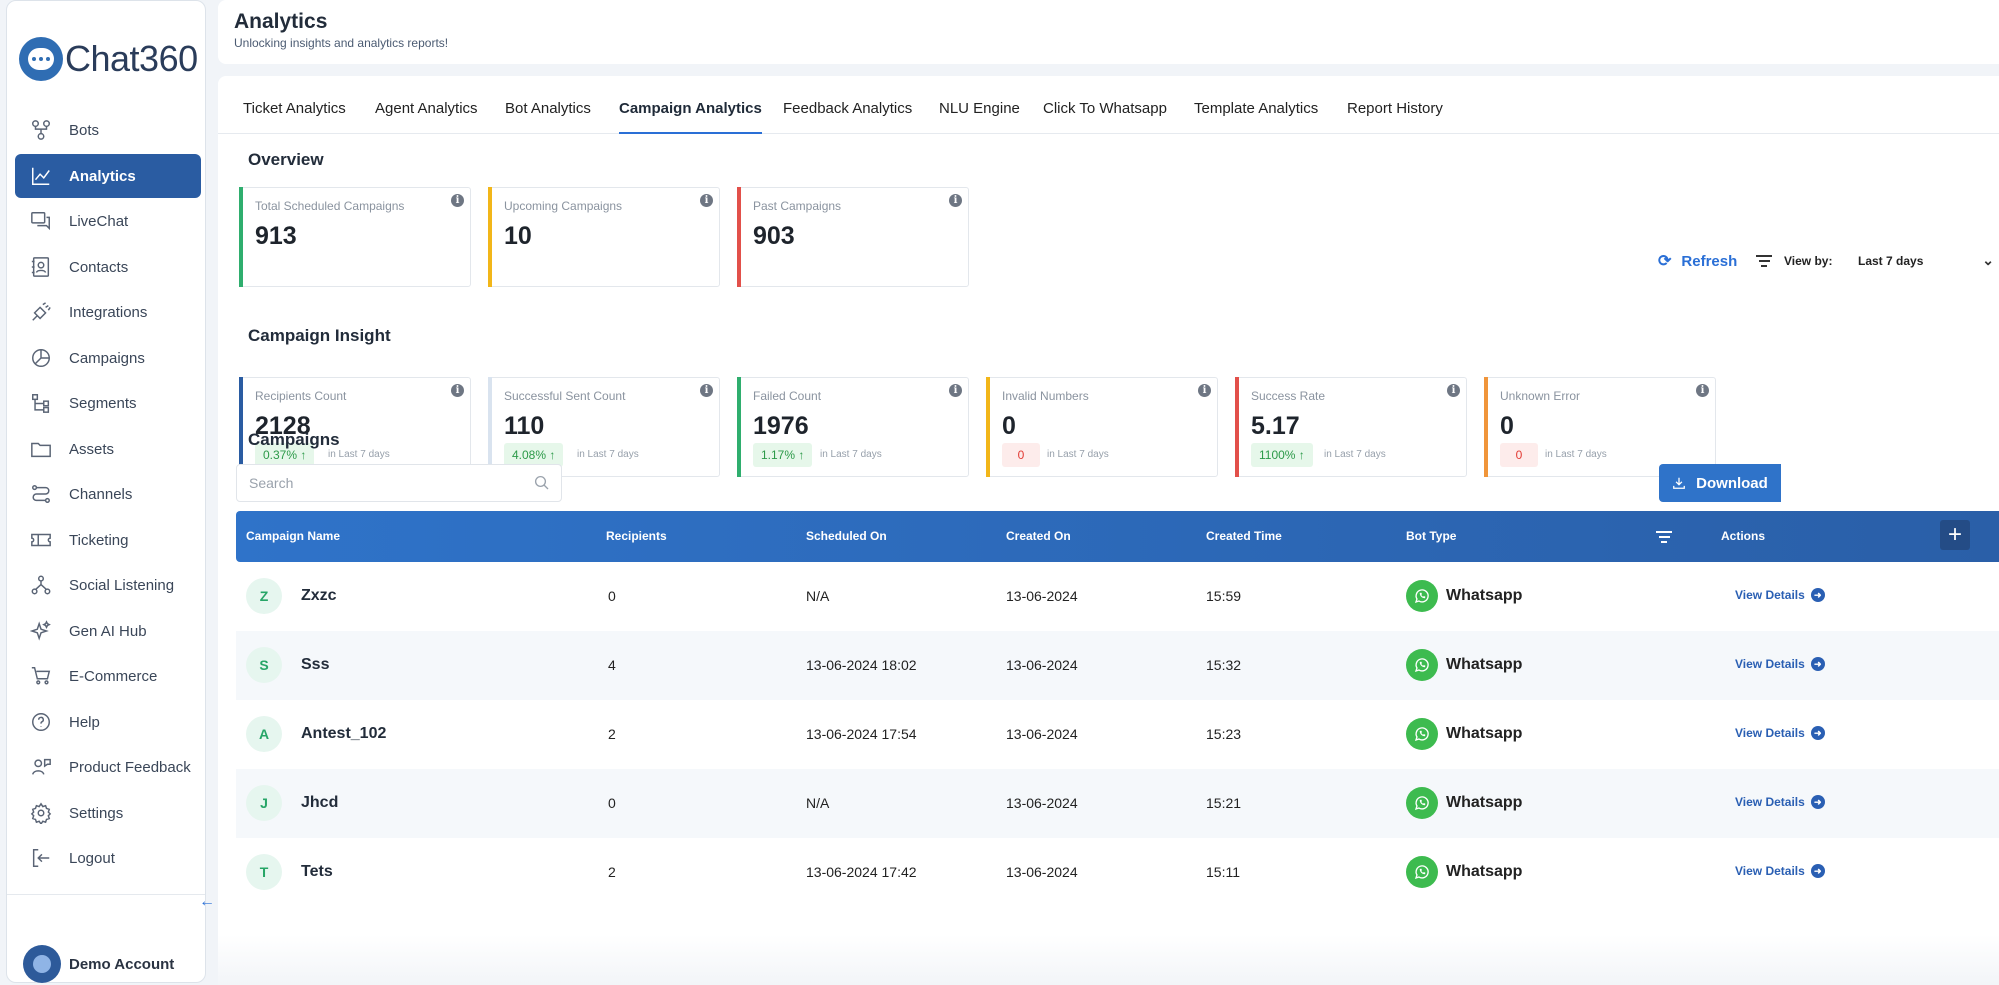 This screenshot has width=1999, height=985. What do you see at coordinates (108, 403) in the screenshot?
I see `sidebar-item-segments: Segments` at bounding box center [108, 403].